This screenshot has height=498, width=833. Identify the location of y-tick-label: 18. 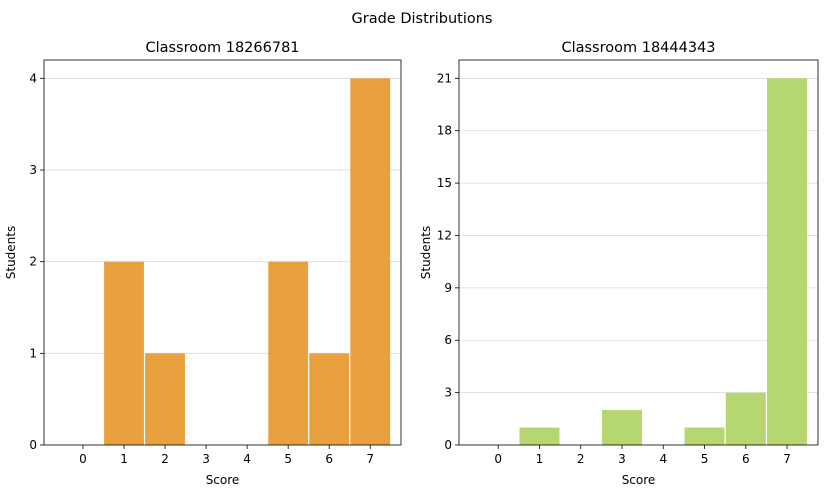
(444, 131).